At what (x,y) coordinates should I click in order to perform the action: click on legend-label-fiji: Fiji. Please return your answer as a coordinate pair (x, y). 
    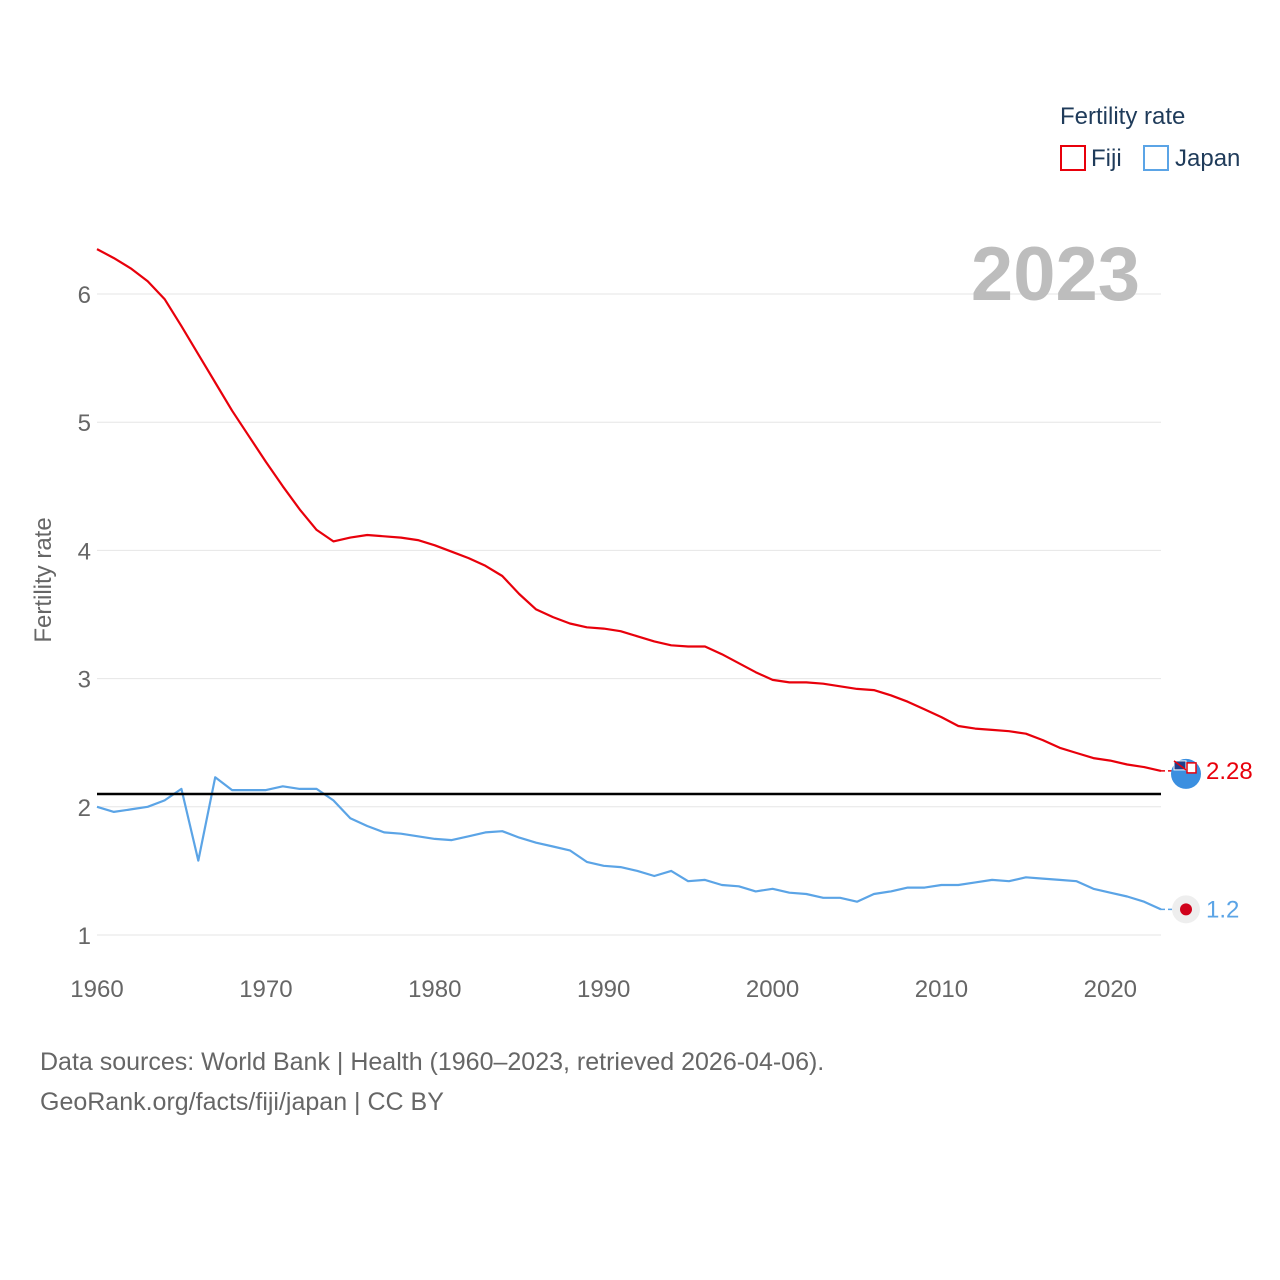
    Looking at the image, I should click on (1106, 158).